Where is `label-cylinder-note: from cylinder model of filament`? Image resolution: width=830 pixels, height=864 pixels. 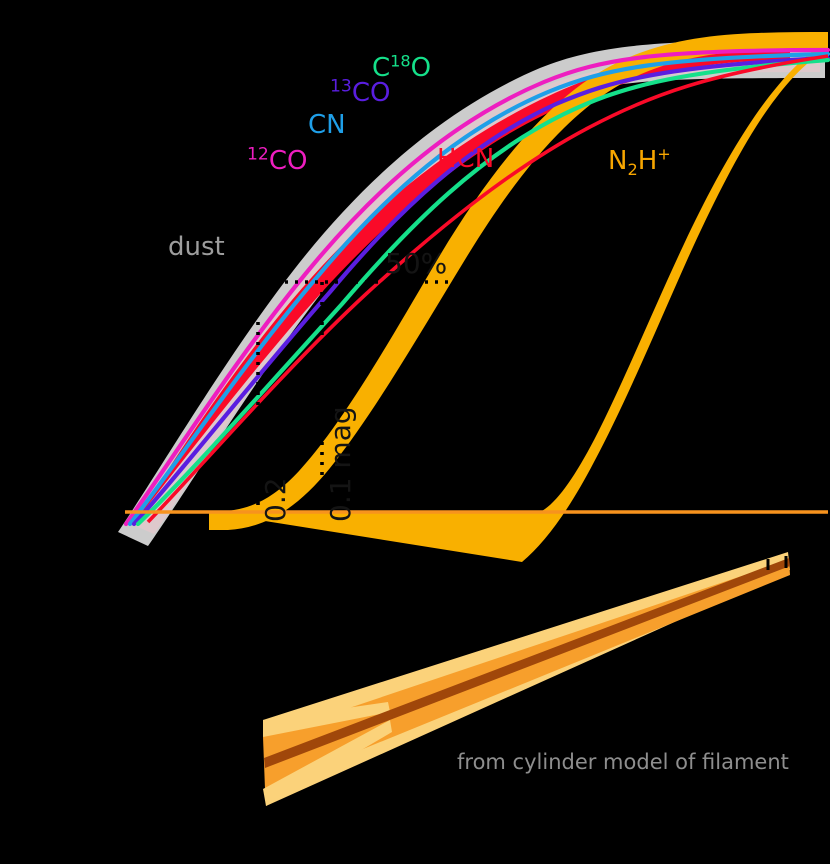 label-cylinder-note: from cylinder model of filament is located at coordinates (623, 762).